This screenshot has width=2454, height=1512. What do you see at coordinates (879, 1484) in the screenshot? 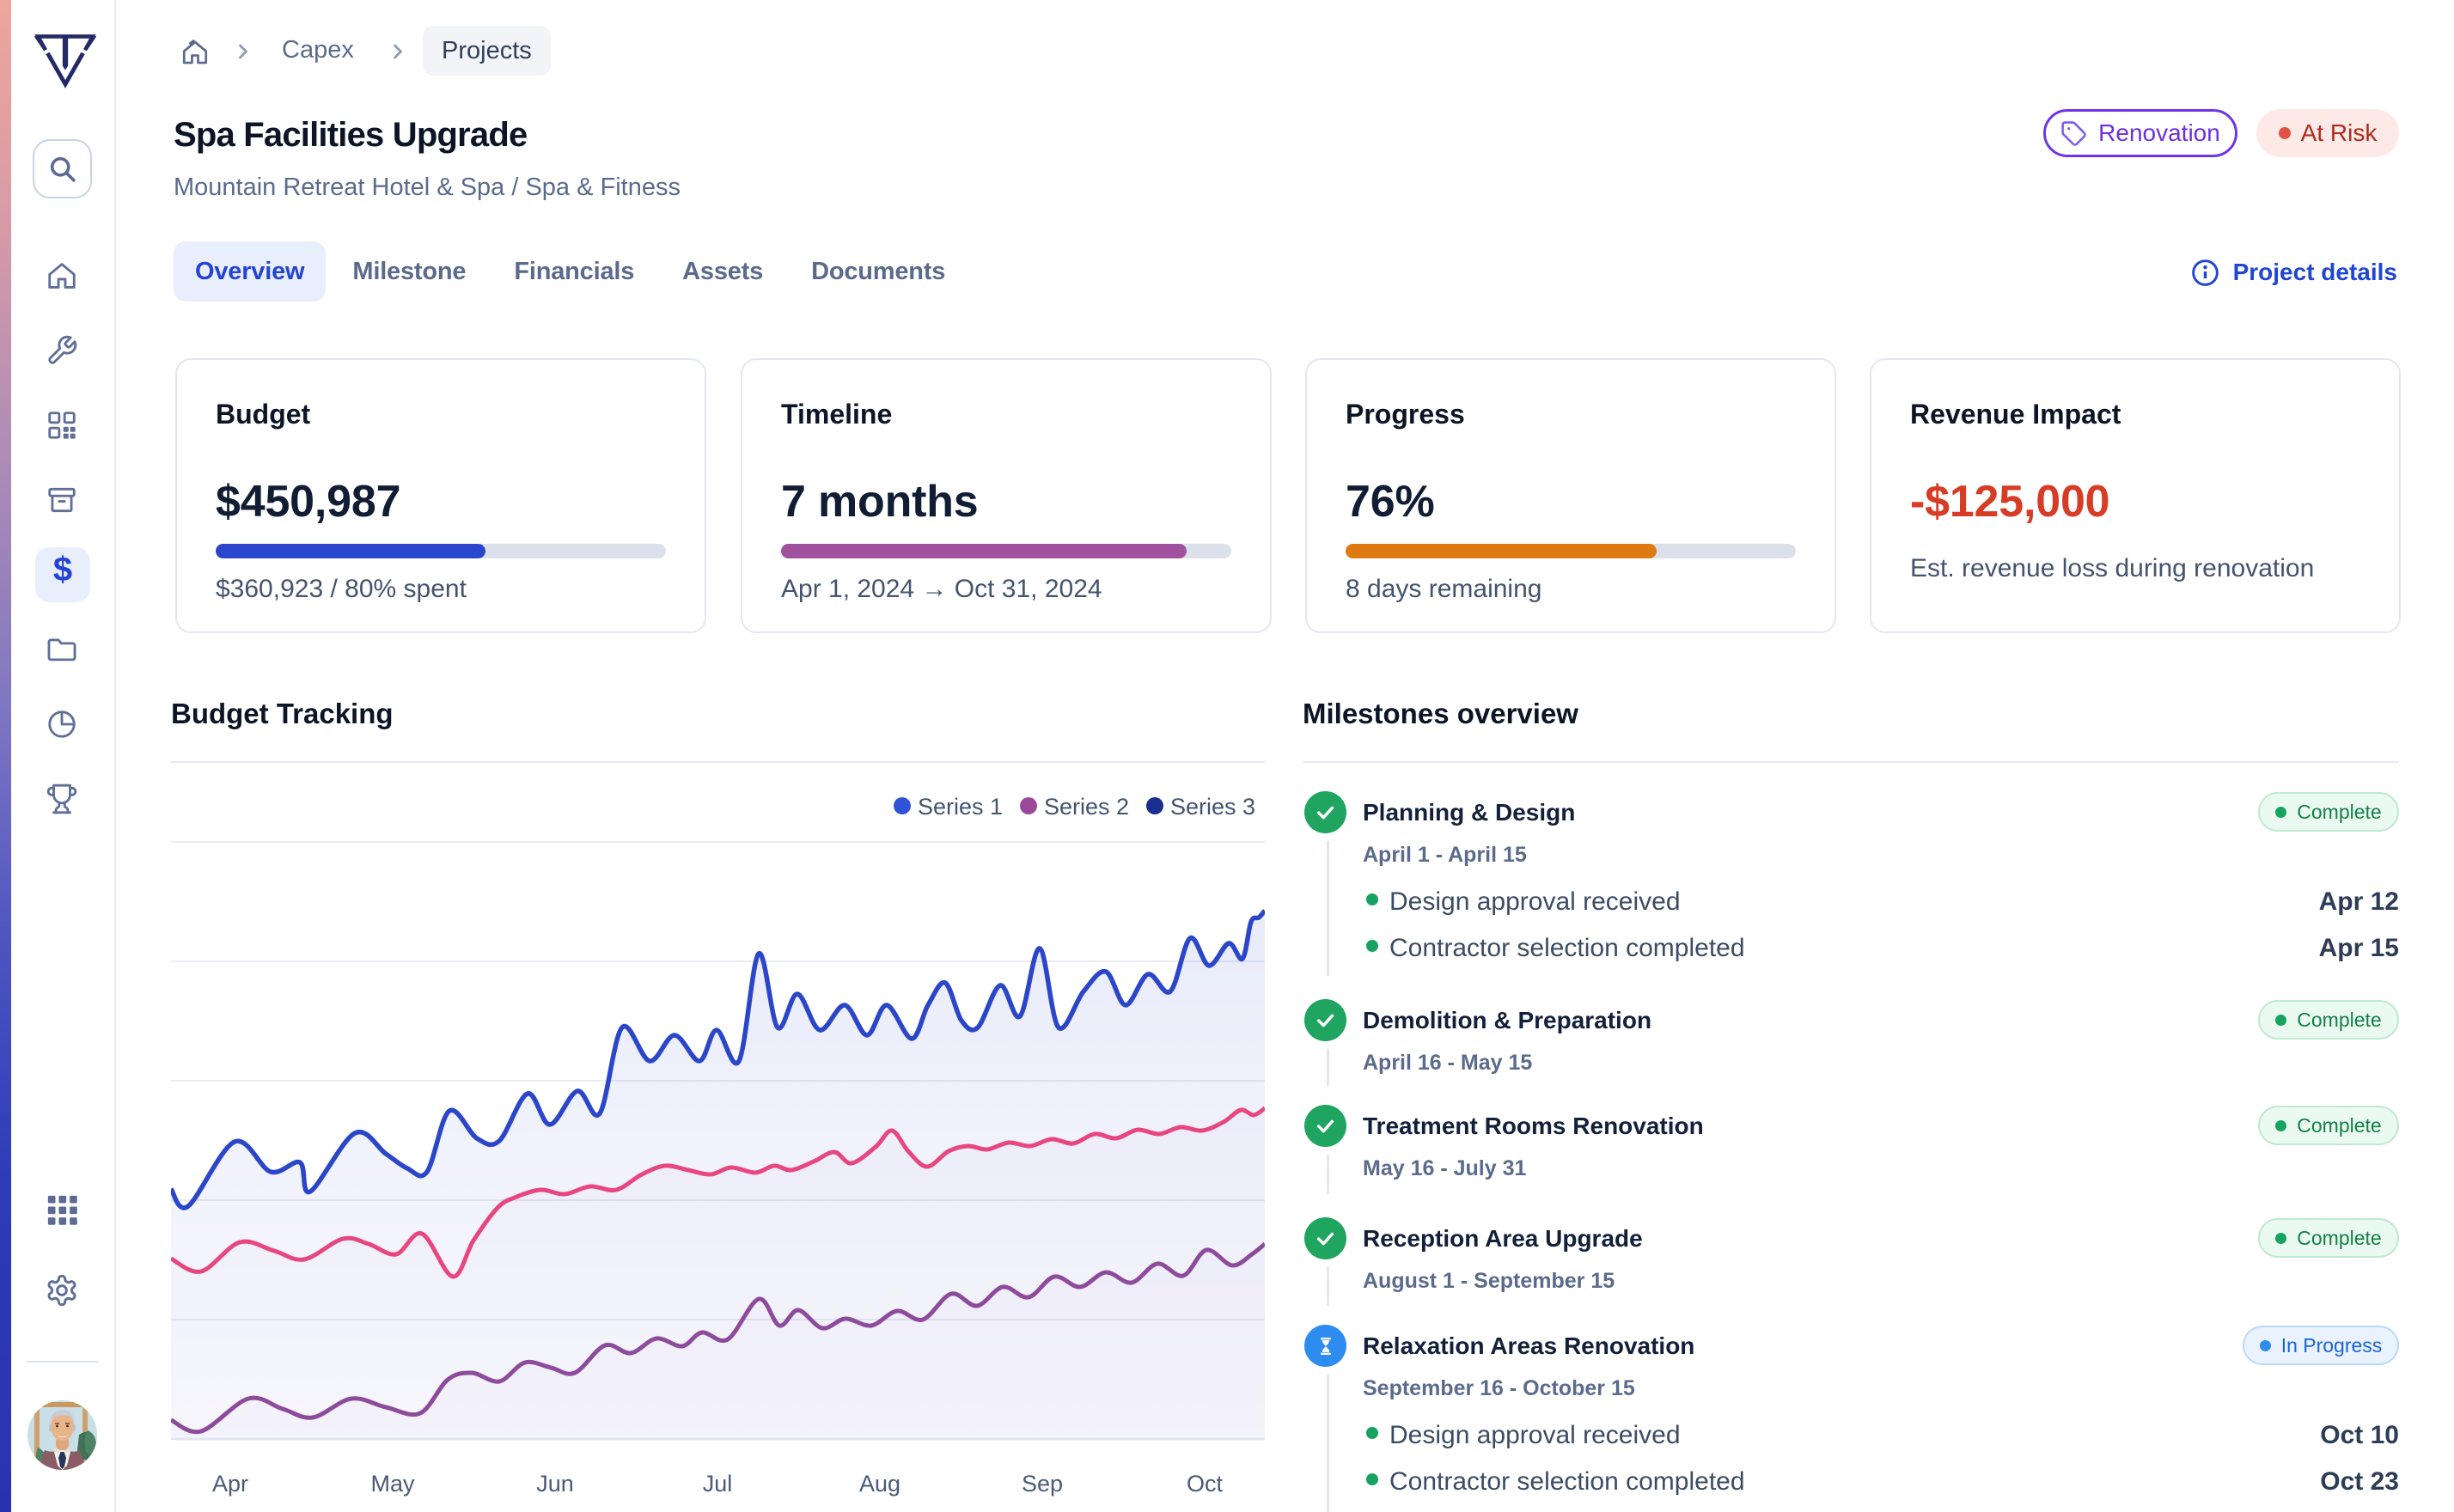
I see `svg-text: Aug` at bounding box center [879, 1484].